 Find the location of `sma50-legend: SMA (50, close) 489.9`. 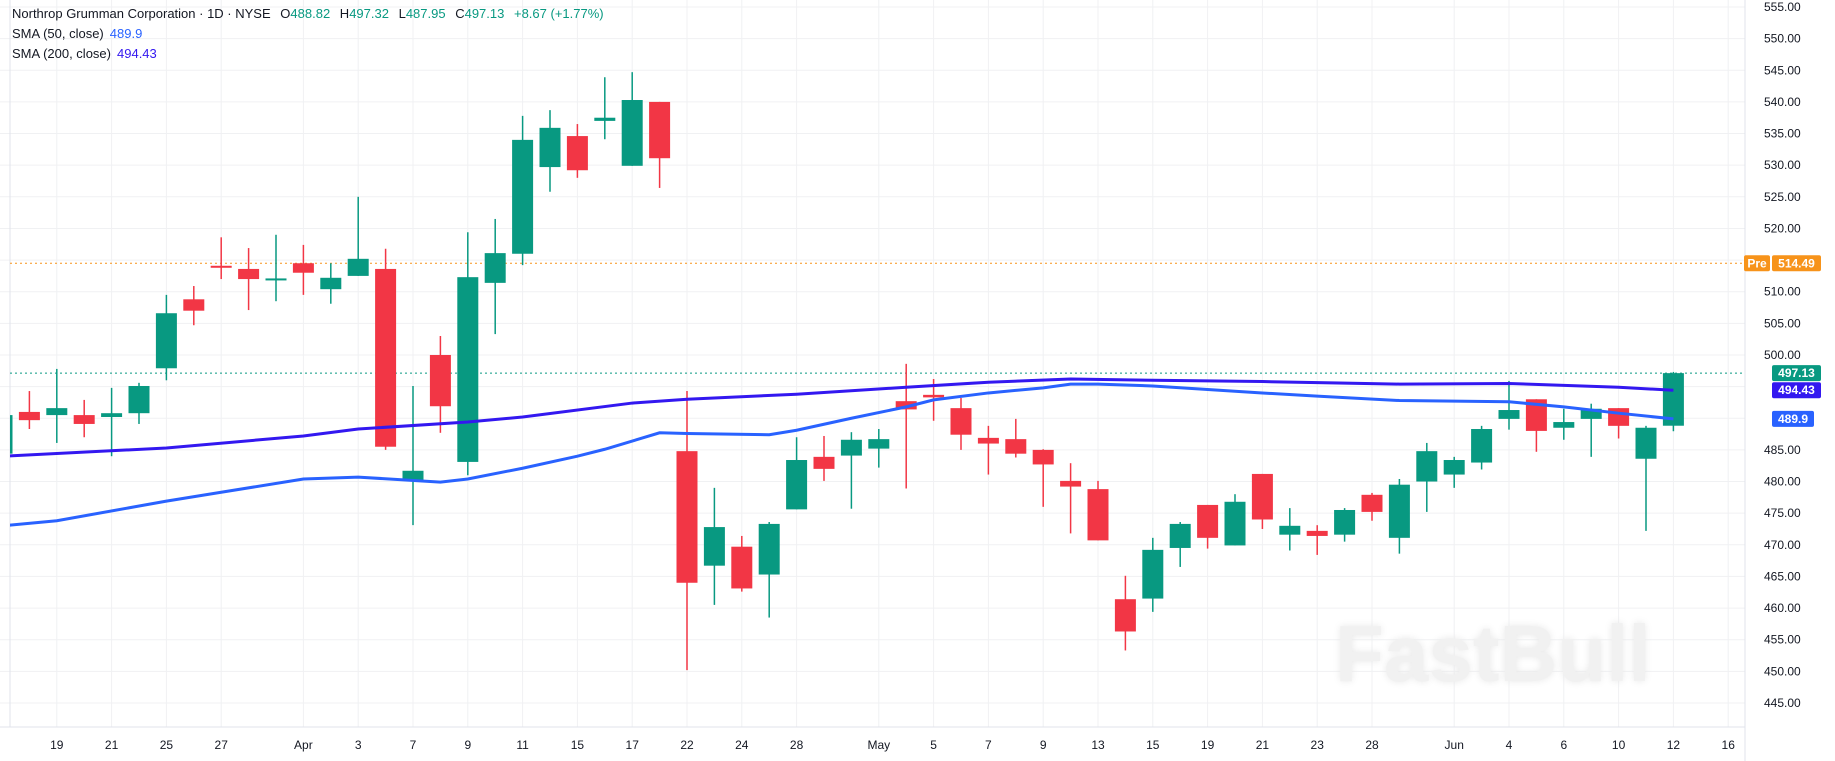

sma50-legend: SMA (50, close) 489.9 is located at coordinates (308, 34).